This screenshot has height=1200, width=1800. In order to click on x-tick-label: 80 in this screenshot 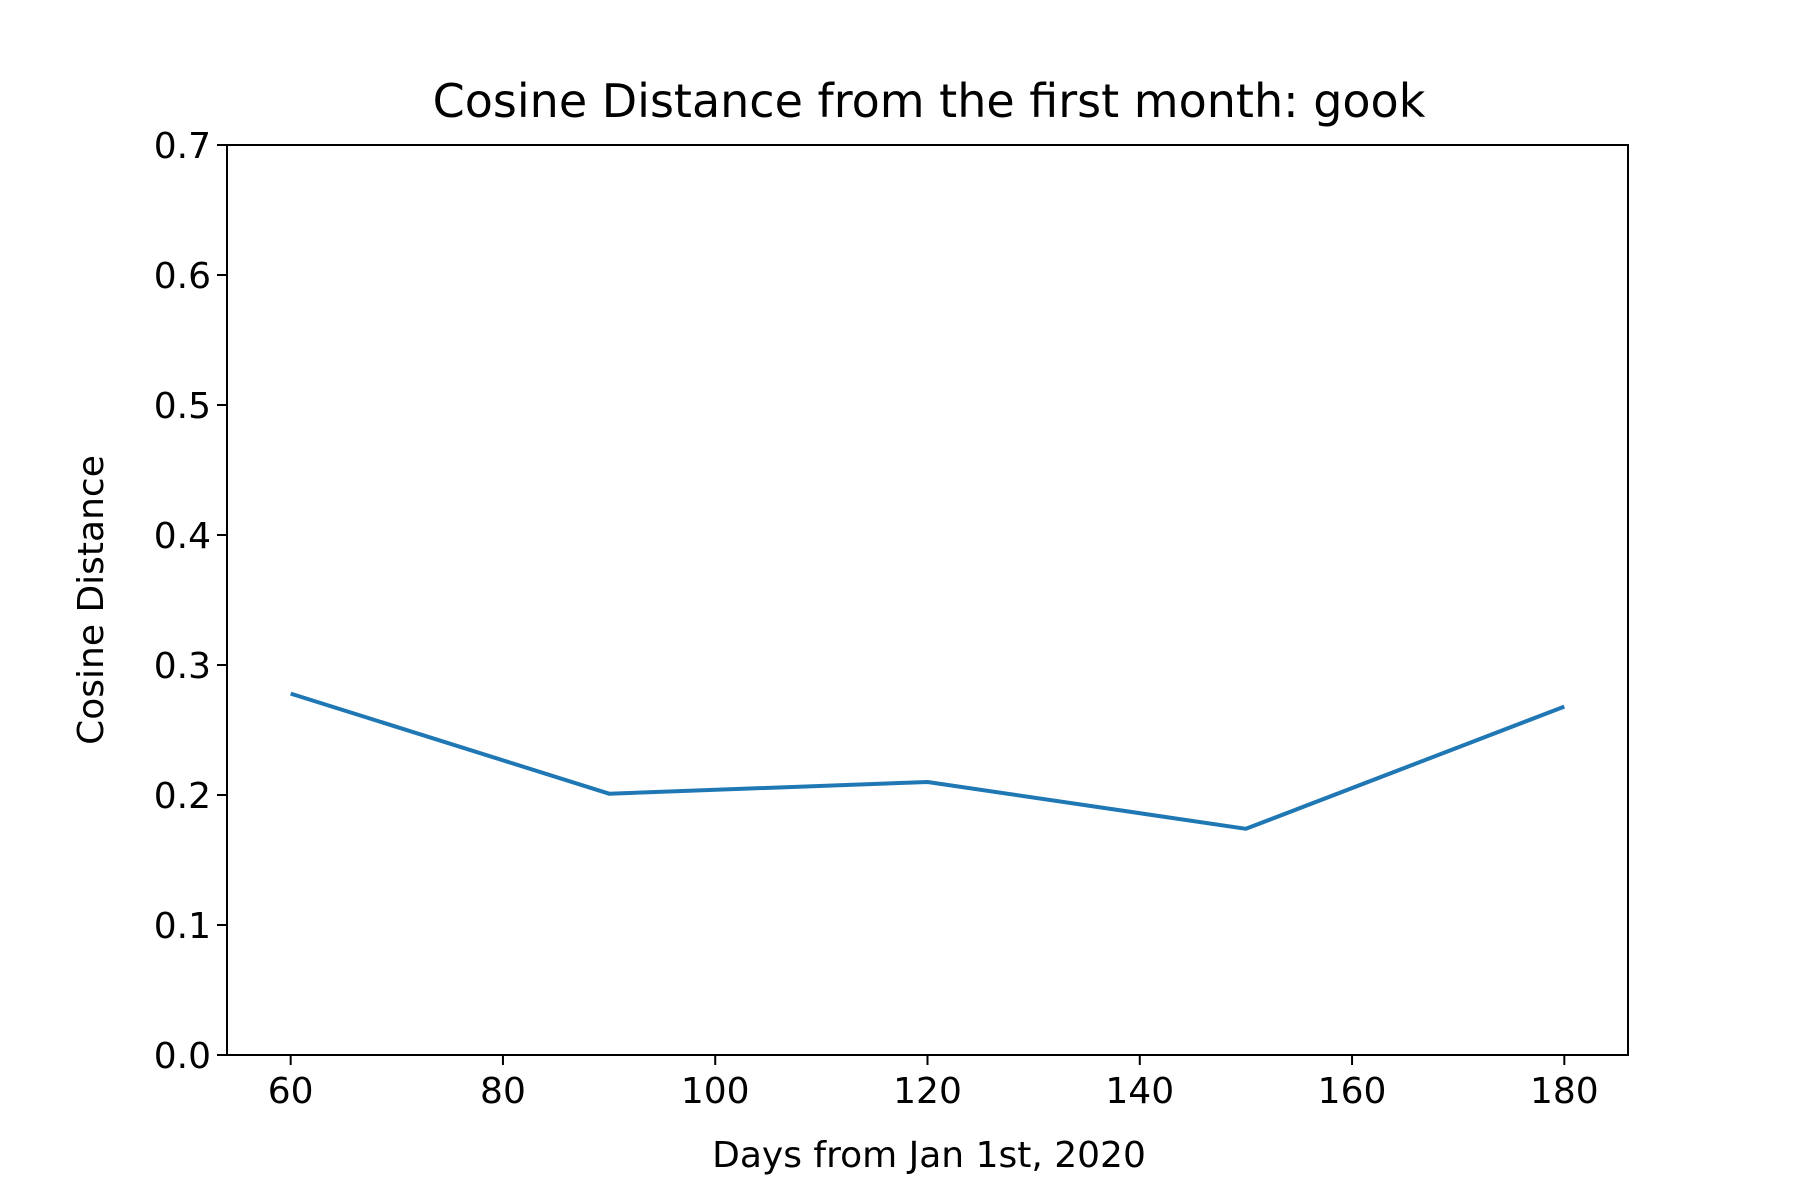, I will do `click(503, 1091)`.